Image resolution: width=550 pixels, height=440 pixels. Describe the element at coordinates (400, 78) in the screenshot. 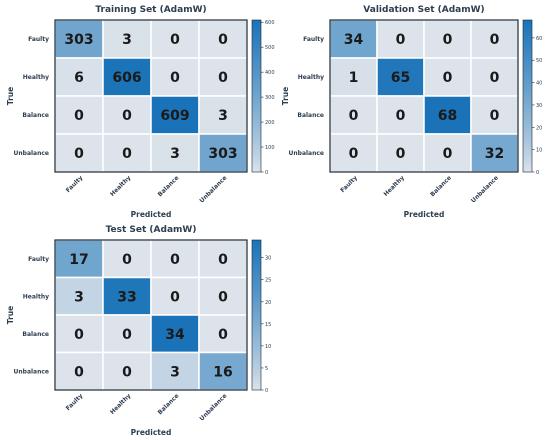

I see `cell-value-label: 65` at that location.